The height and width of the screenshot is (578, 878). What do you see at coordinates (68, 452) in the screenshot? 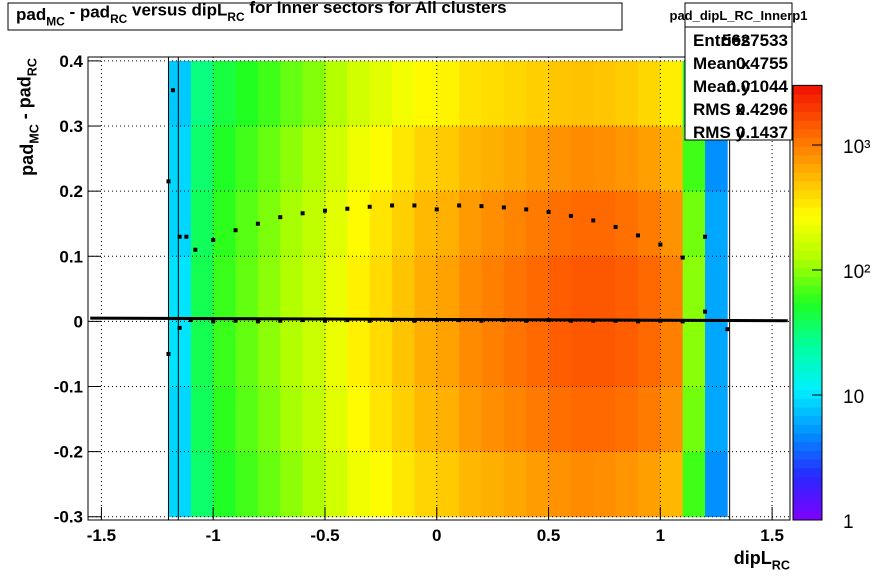
I see `y-tick-label: -0.2` at bounding box center [68, 452].